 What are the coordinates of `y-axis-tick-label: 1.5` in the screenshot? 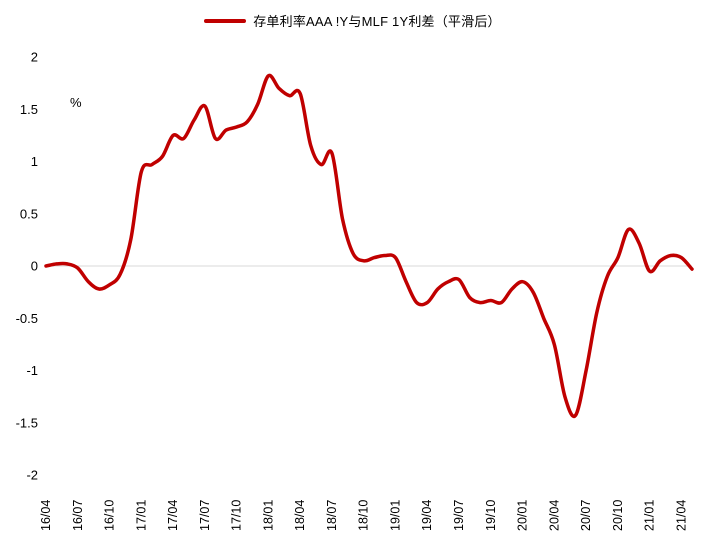 It's located at (29, 109).